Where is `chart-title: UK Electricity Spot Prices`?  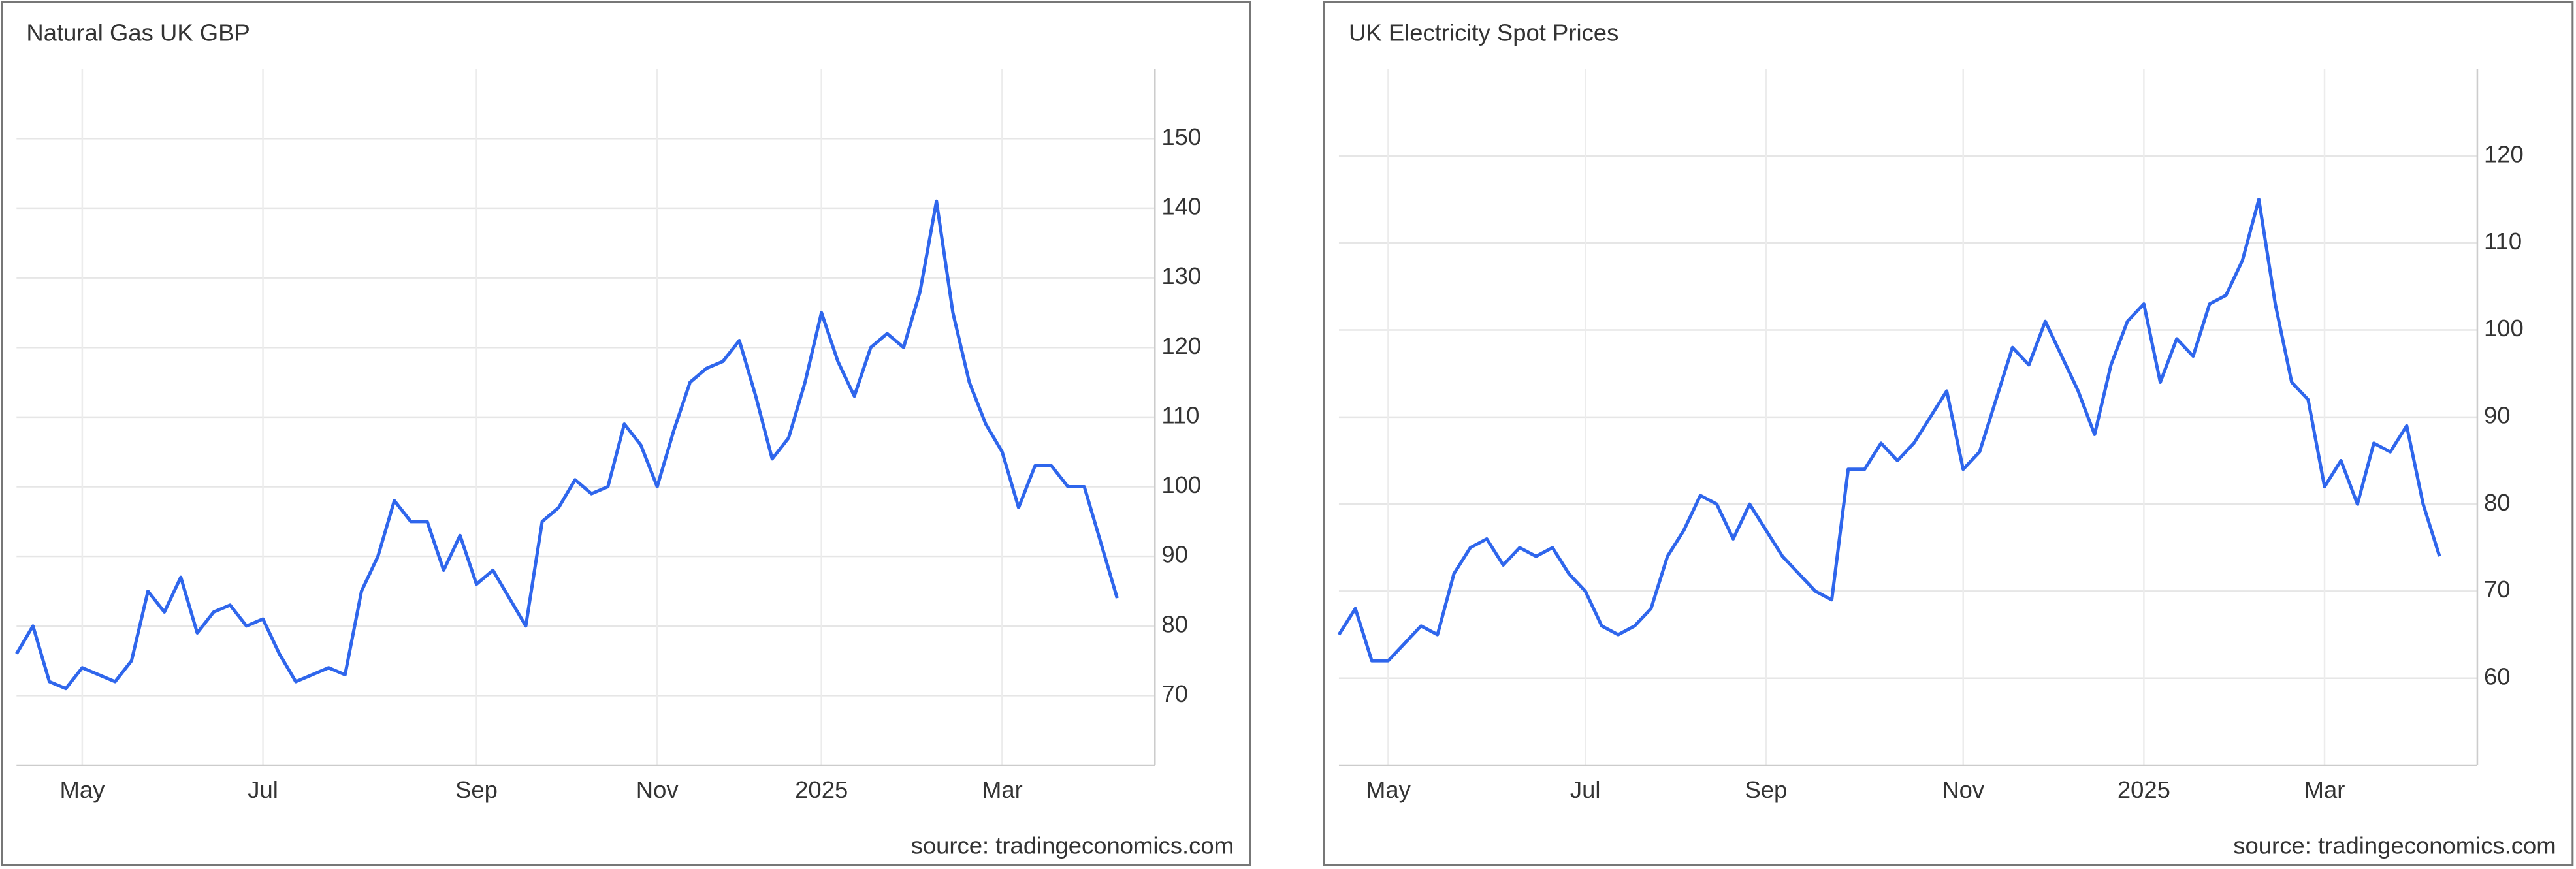
chart-title: UK Electricity Spot Prices is located at coordinates (1483, 32).